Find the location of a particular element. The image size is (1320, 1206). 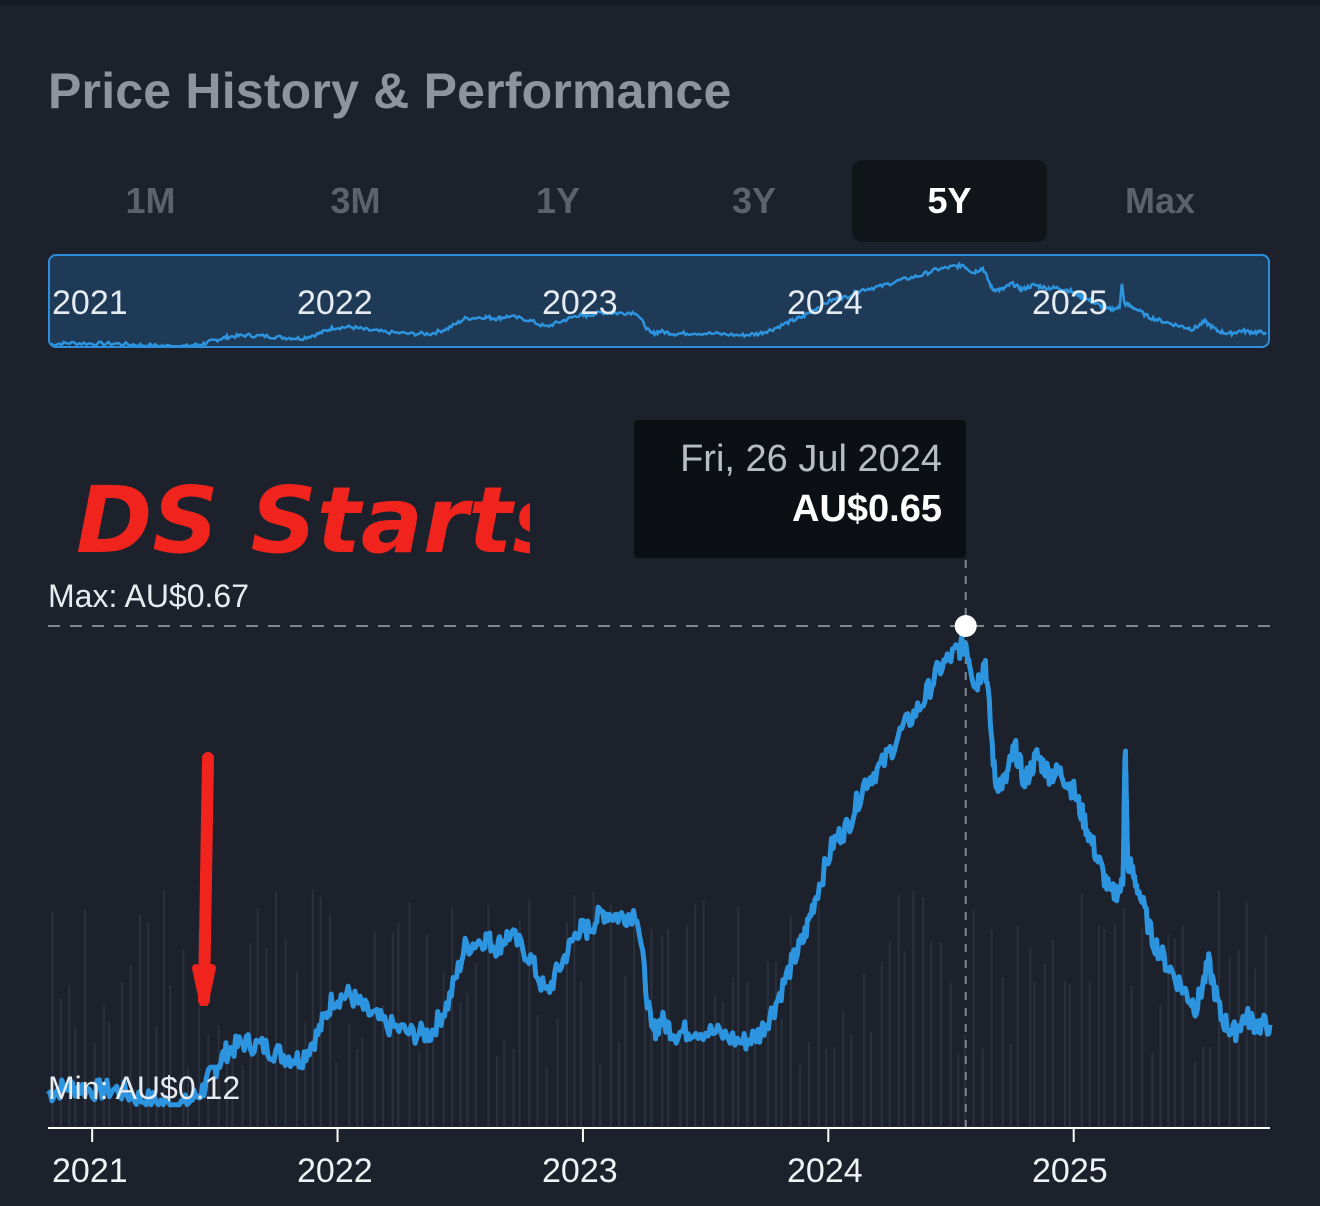

page-title: Price History & Performance is located at coordinates (390, 91).